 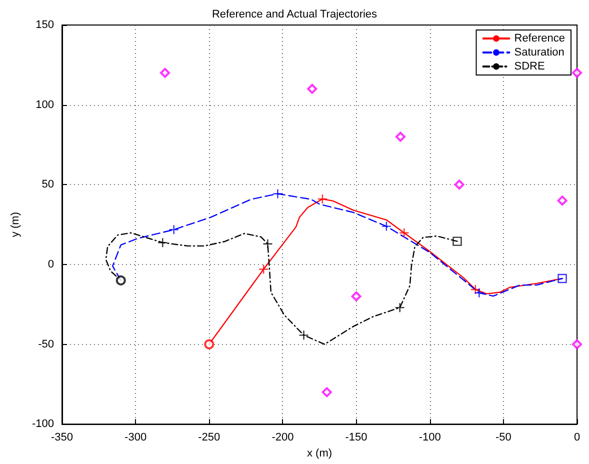 What do you see at coordinates (295, 14) in the screenshot?
I see `chart-title: Reference and Actual Trajectories` at bounding box center [295, 14].